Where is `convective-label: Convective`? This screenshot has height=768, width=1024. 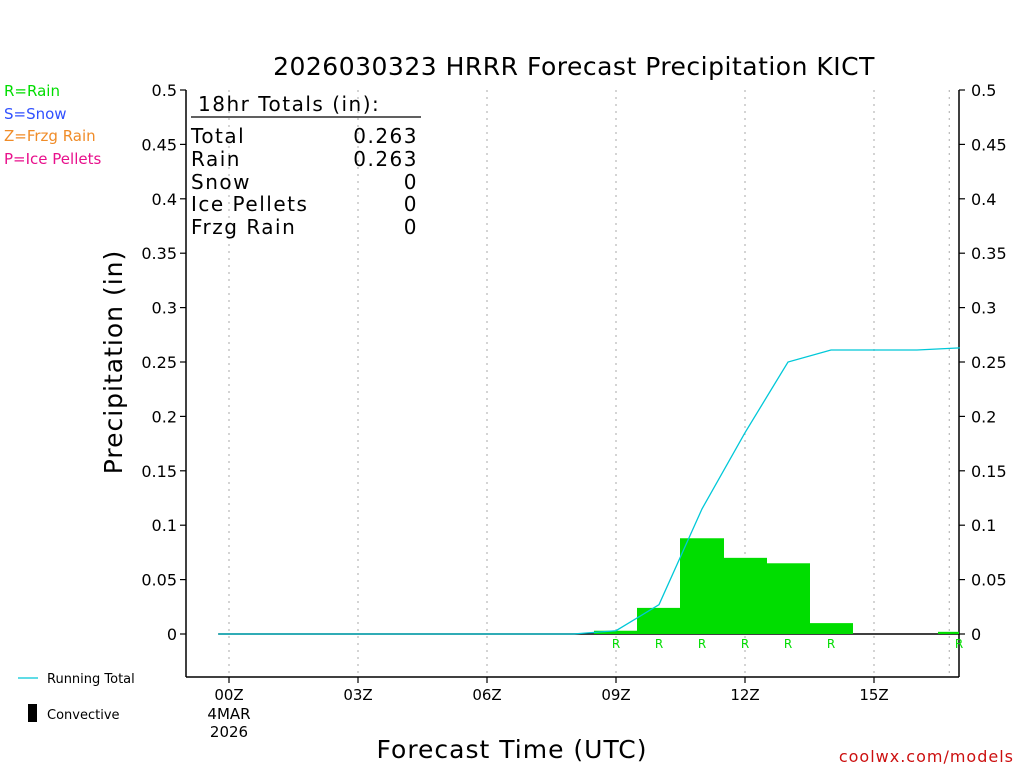
convective-label: Convective is located at coordinates (83, 715).